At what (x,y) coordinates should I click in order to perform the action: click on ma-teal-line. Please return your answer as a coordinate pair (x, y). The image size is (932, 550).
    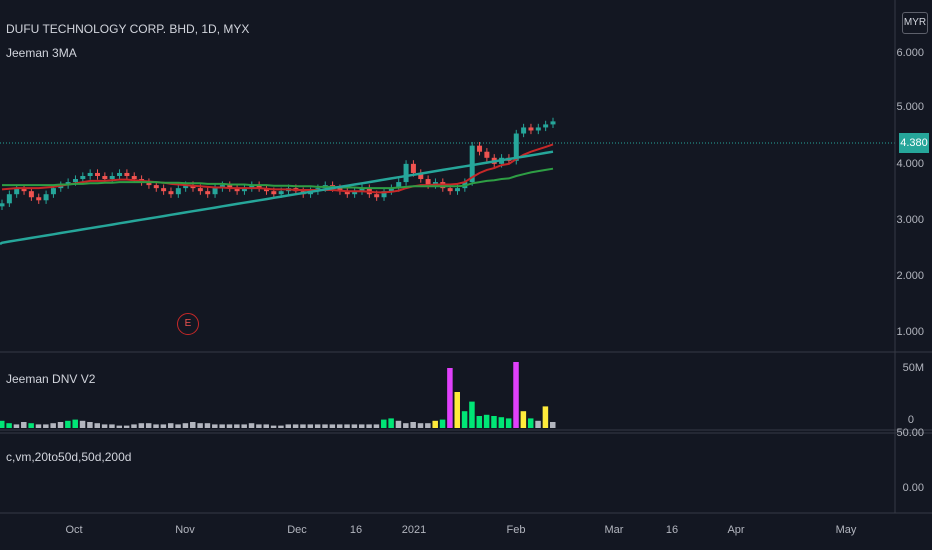
    Looking at the image, I should click on (277, 198).